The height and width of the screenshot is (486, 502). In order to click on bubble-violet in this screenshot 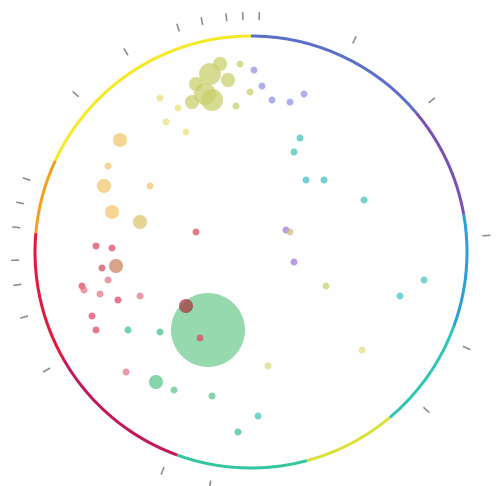, I will do `click(294, 262)`.